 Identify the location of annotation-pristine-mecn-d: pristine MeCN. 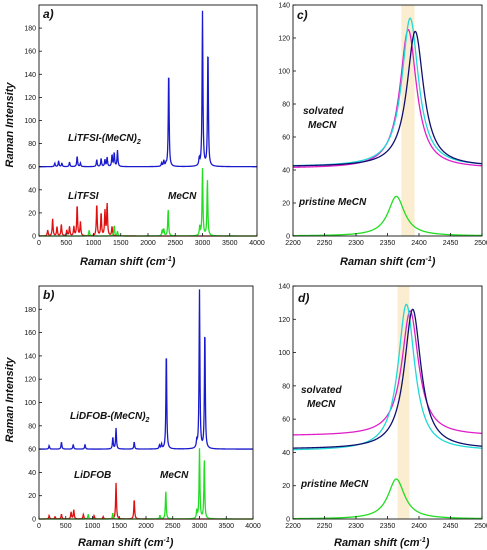
(334, 484).